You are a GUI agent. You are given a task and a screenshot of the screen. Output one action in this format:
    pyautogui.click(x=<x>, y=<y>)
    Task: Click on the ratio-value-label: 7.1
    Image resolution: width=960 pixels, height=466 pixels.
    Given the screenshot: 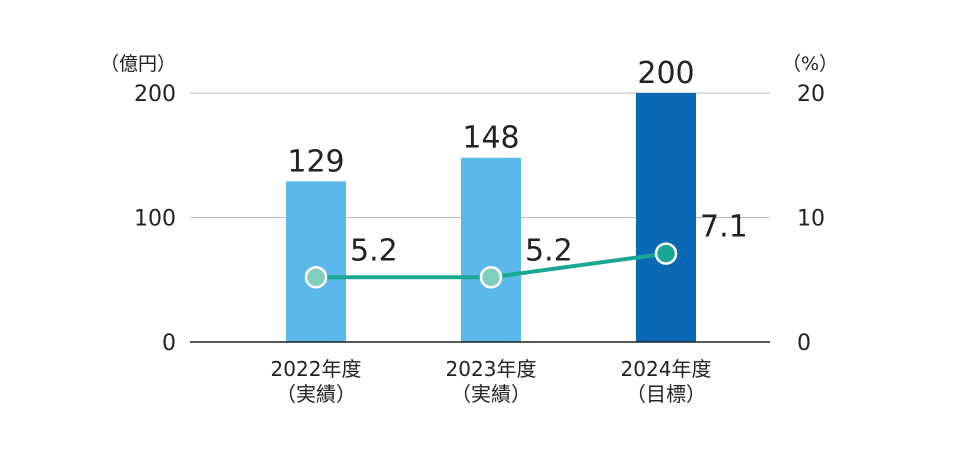 What is the action you would take?
    pyautogui.click(x=724, y=227)
    